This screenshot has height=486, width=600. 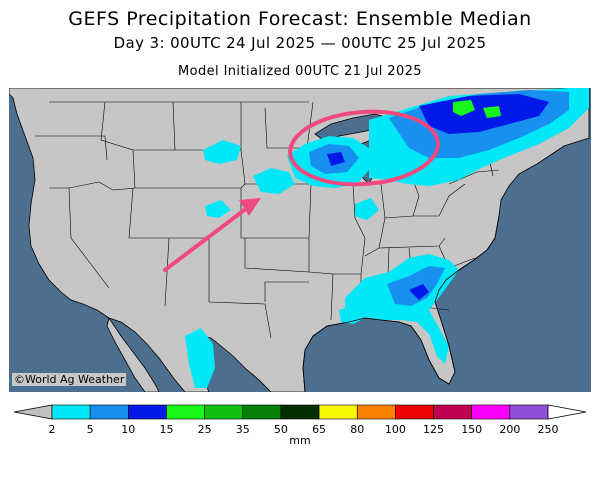 What do you see at coordinates (128, 429) in the screenshot?
I see `legend-tick-label: 10` at bounding box center [128, 429].